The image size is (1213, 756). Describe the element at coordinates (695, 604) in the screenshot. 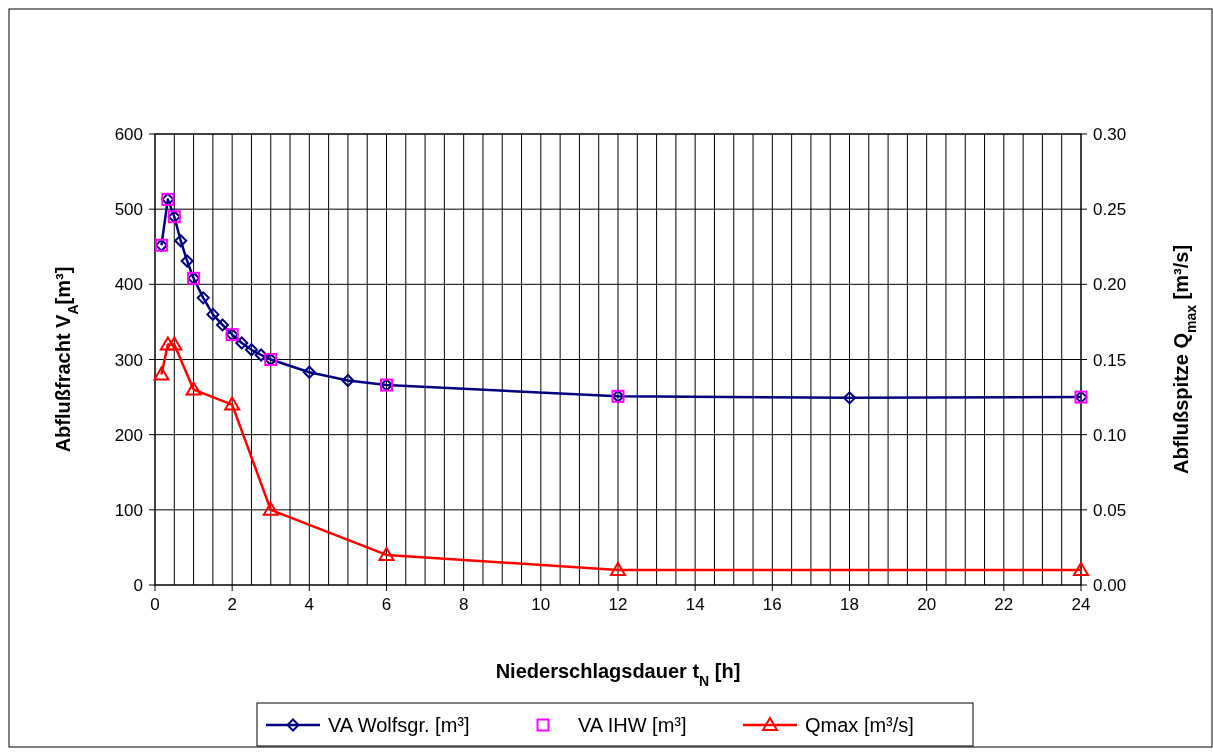

I see `x-tick-label: 14` at that location.